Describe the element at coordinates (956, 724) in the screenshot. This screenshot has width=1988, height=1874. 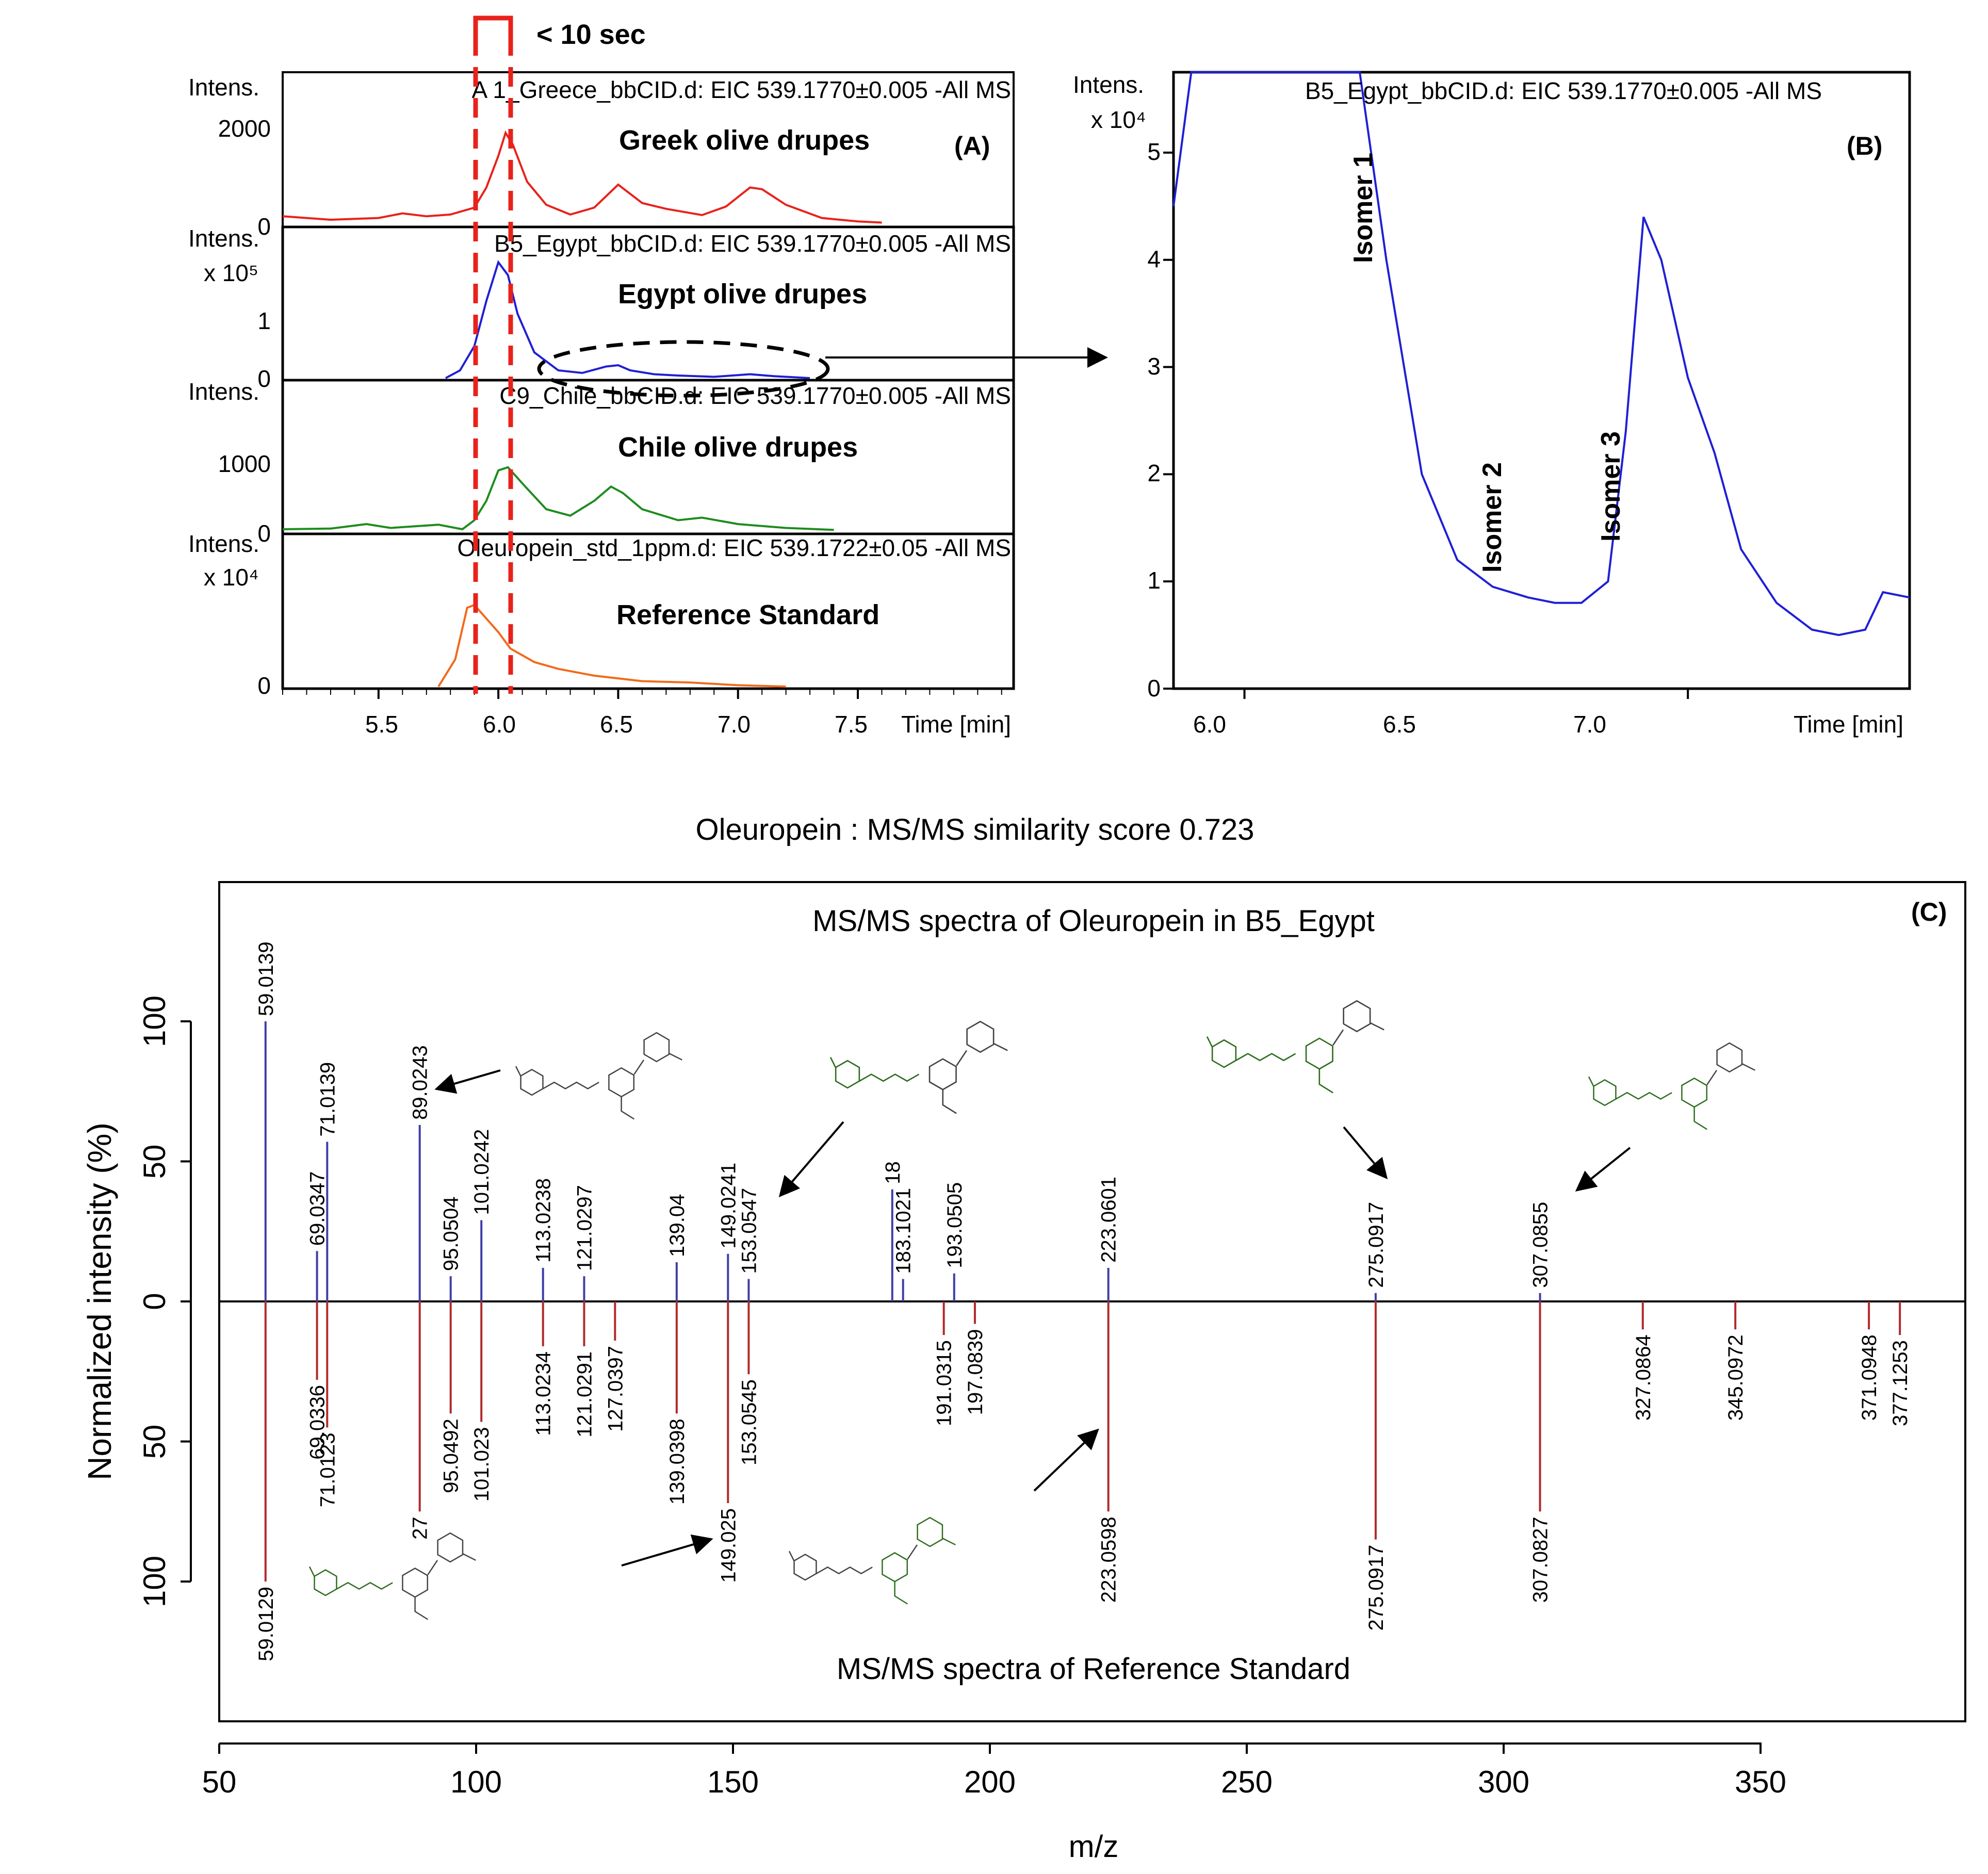
I see `panel-a-x-title: Time [min]` at that location.